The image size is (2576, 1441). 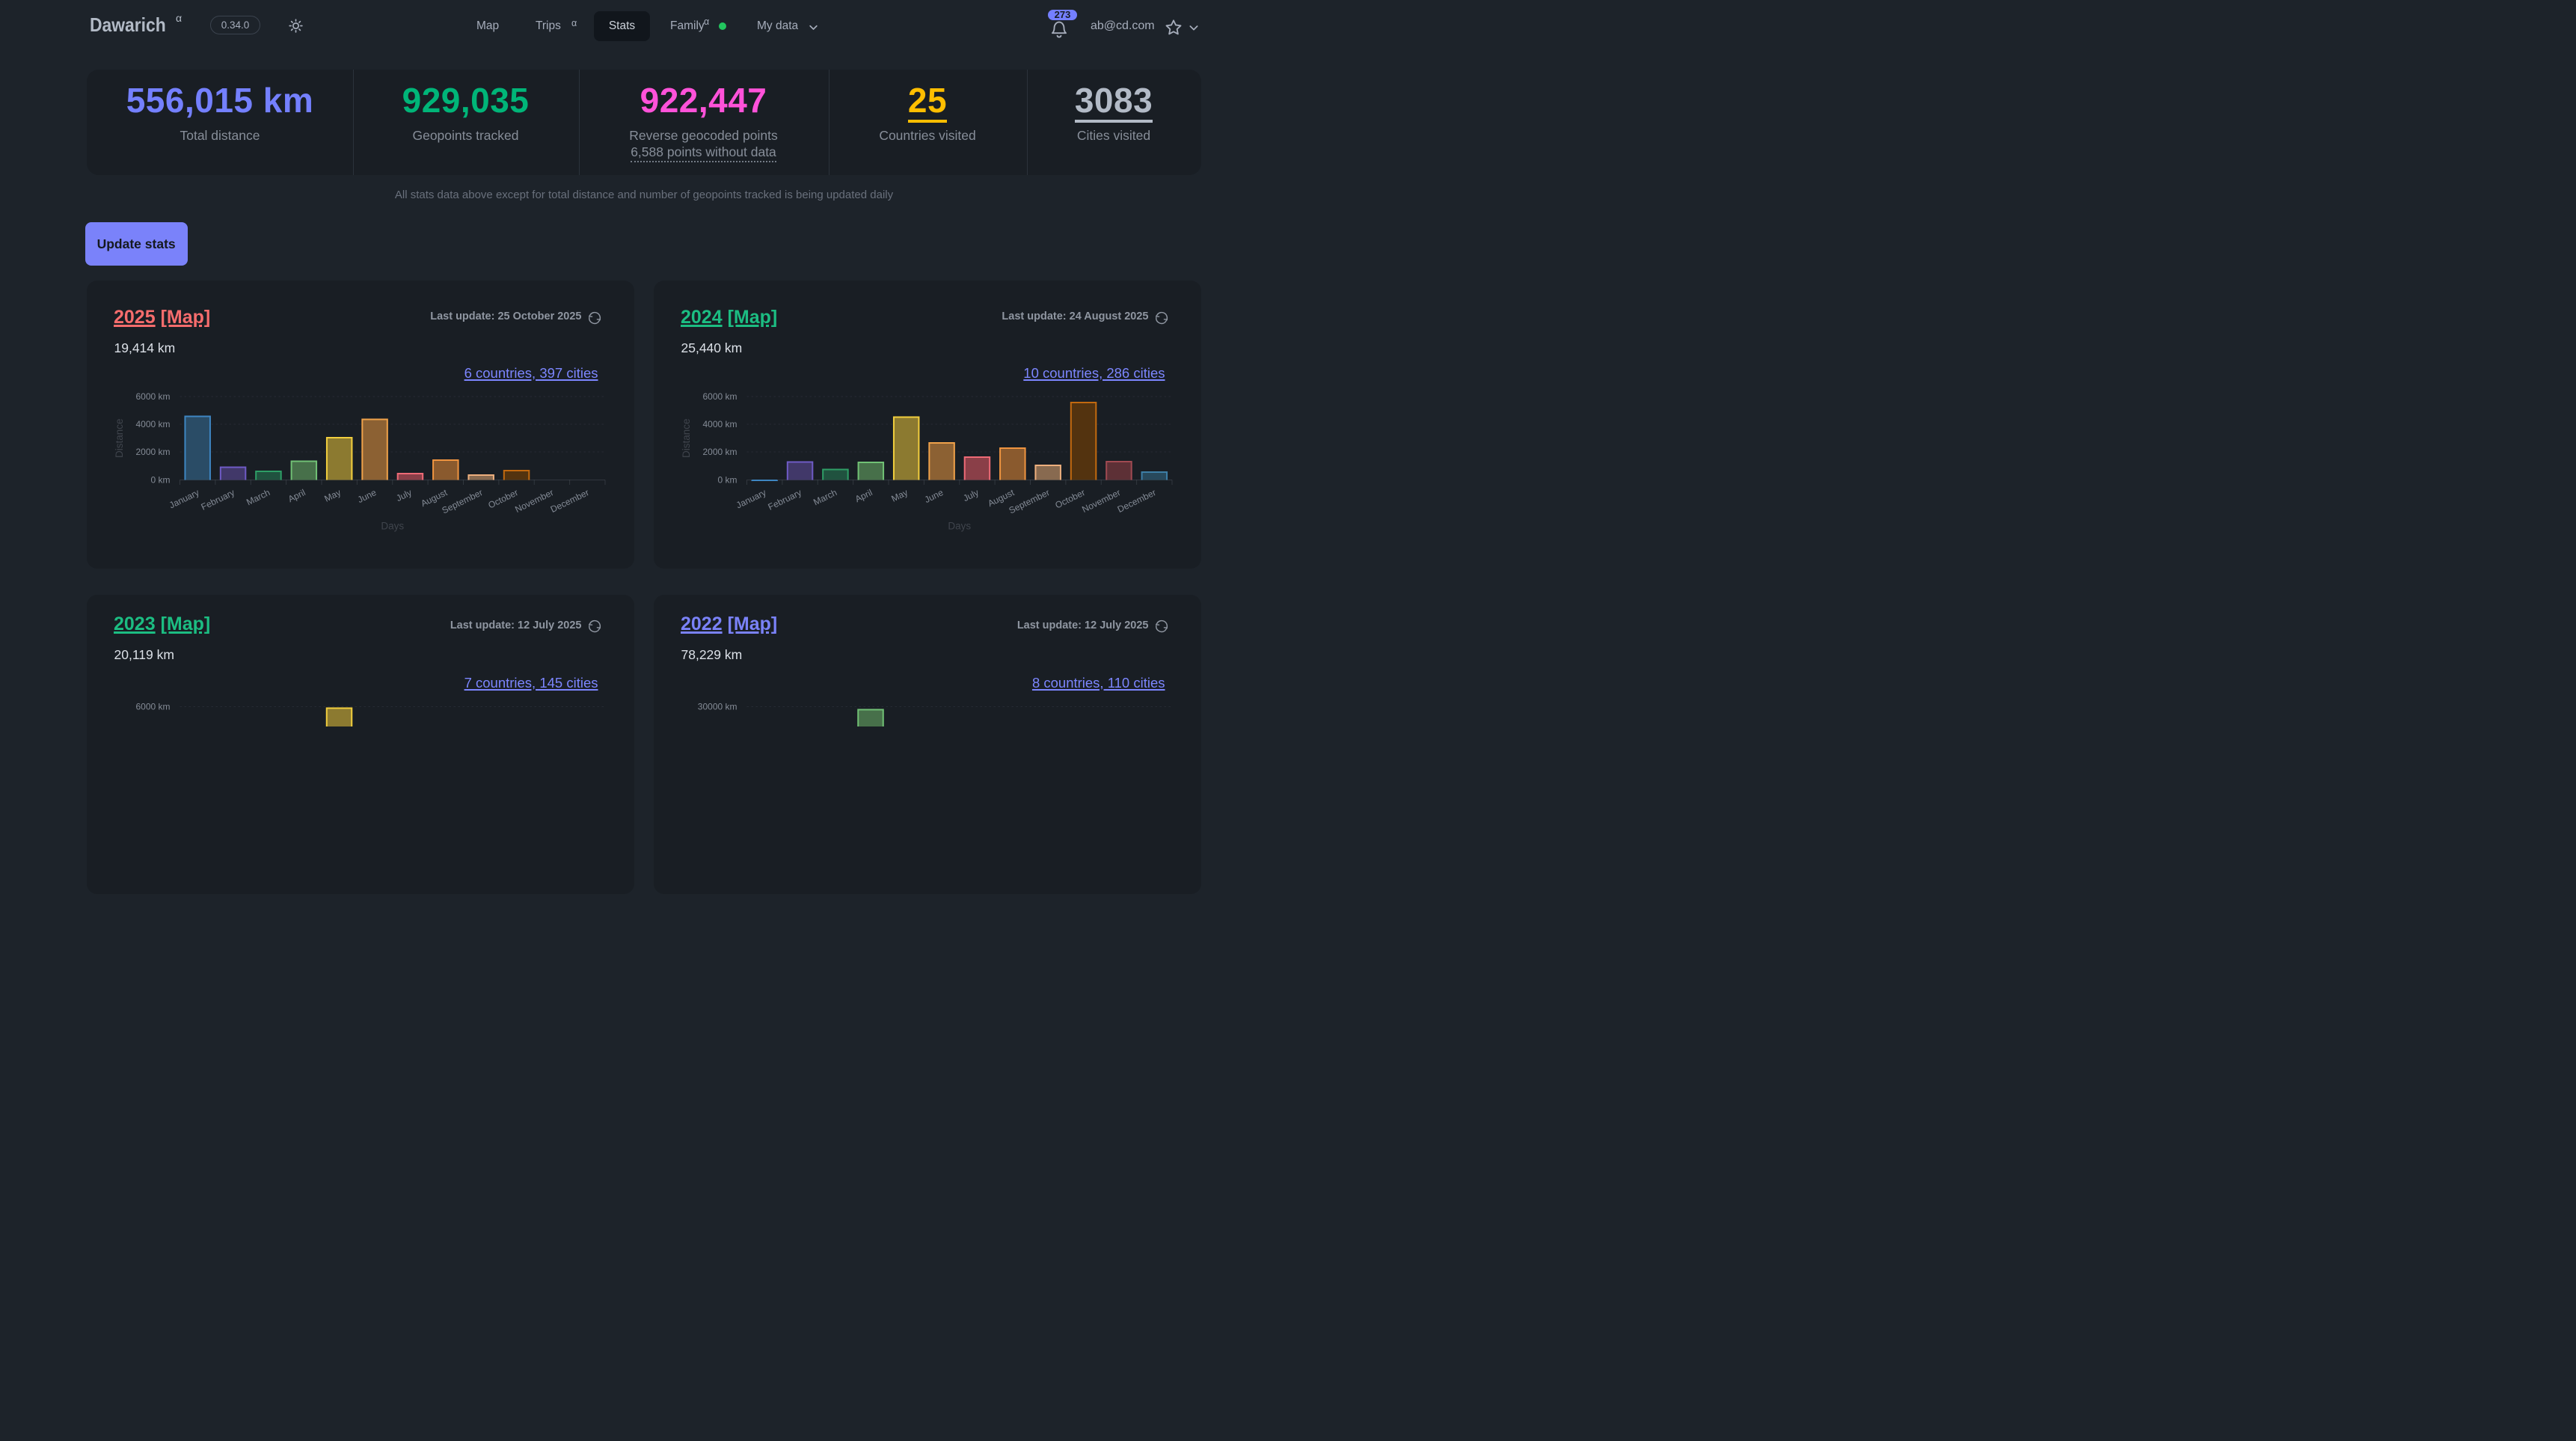 What do you see at coordinates (717, 706) in the screenshot?
I see `svg-text: 30000 km` at bounding box center [717, 706].